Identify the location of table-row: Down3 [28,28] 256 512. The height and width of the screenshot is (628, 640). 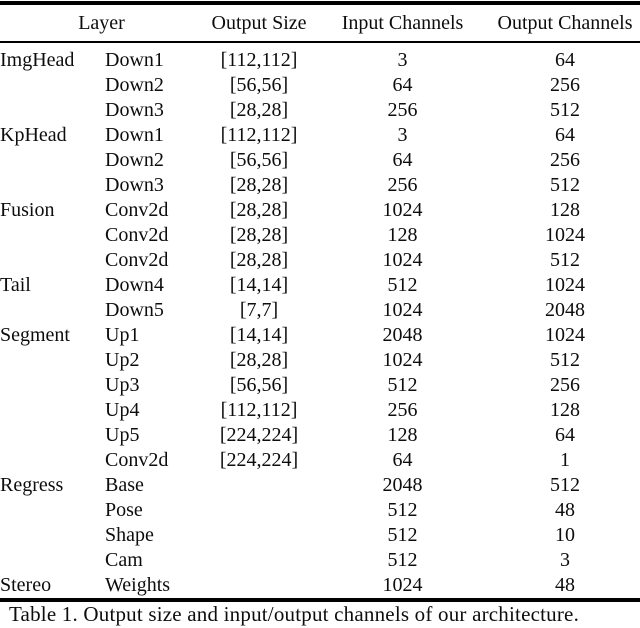
(320, 110).